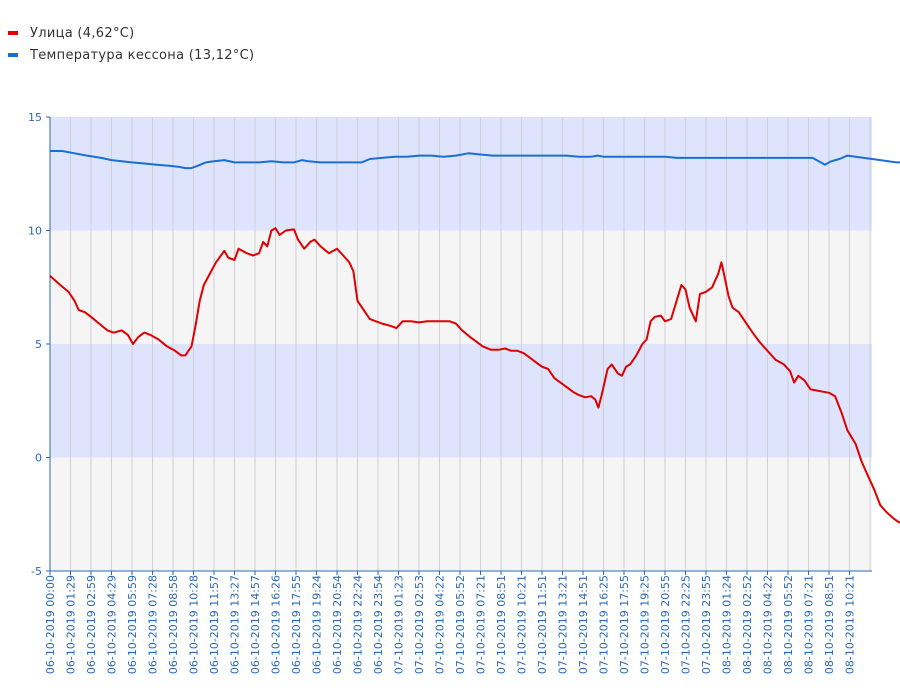  I want to click on x-tick-label: 06-10-2019 04:29, so click(112, 624).